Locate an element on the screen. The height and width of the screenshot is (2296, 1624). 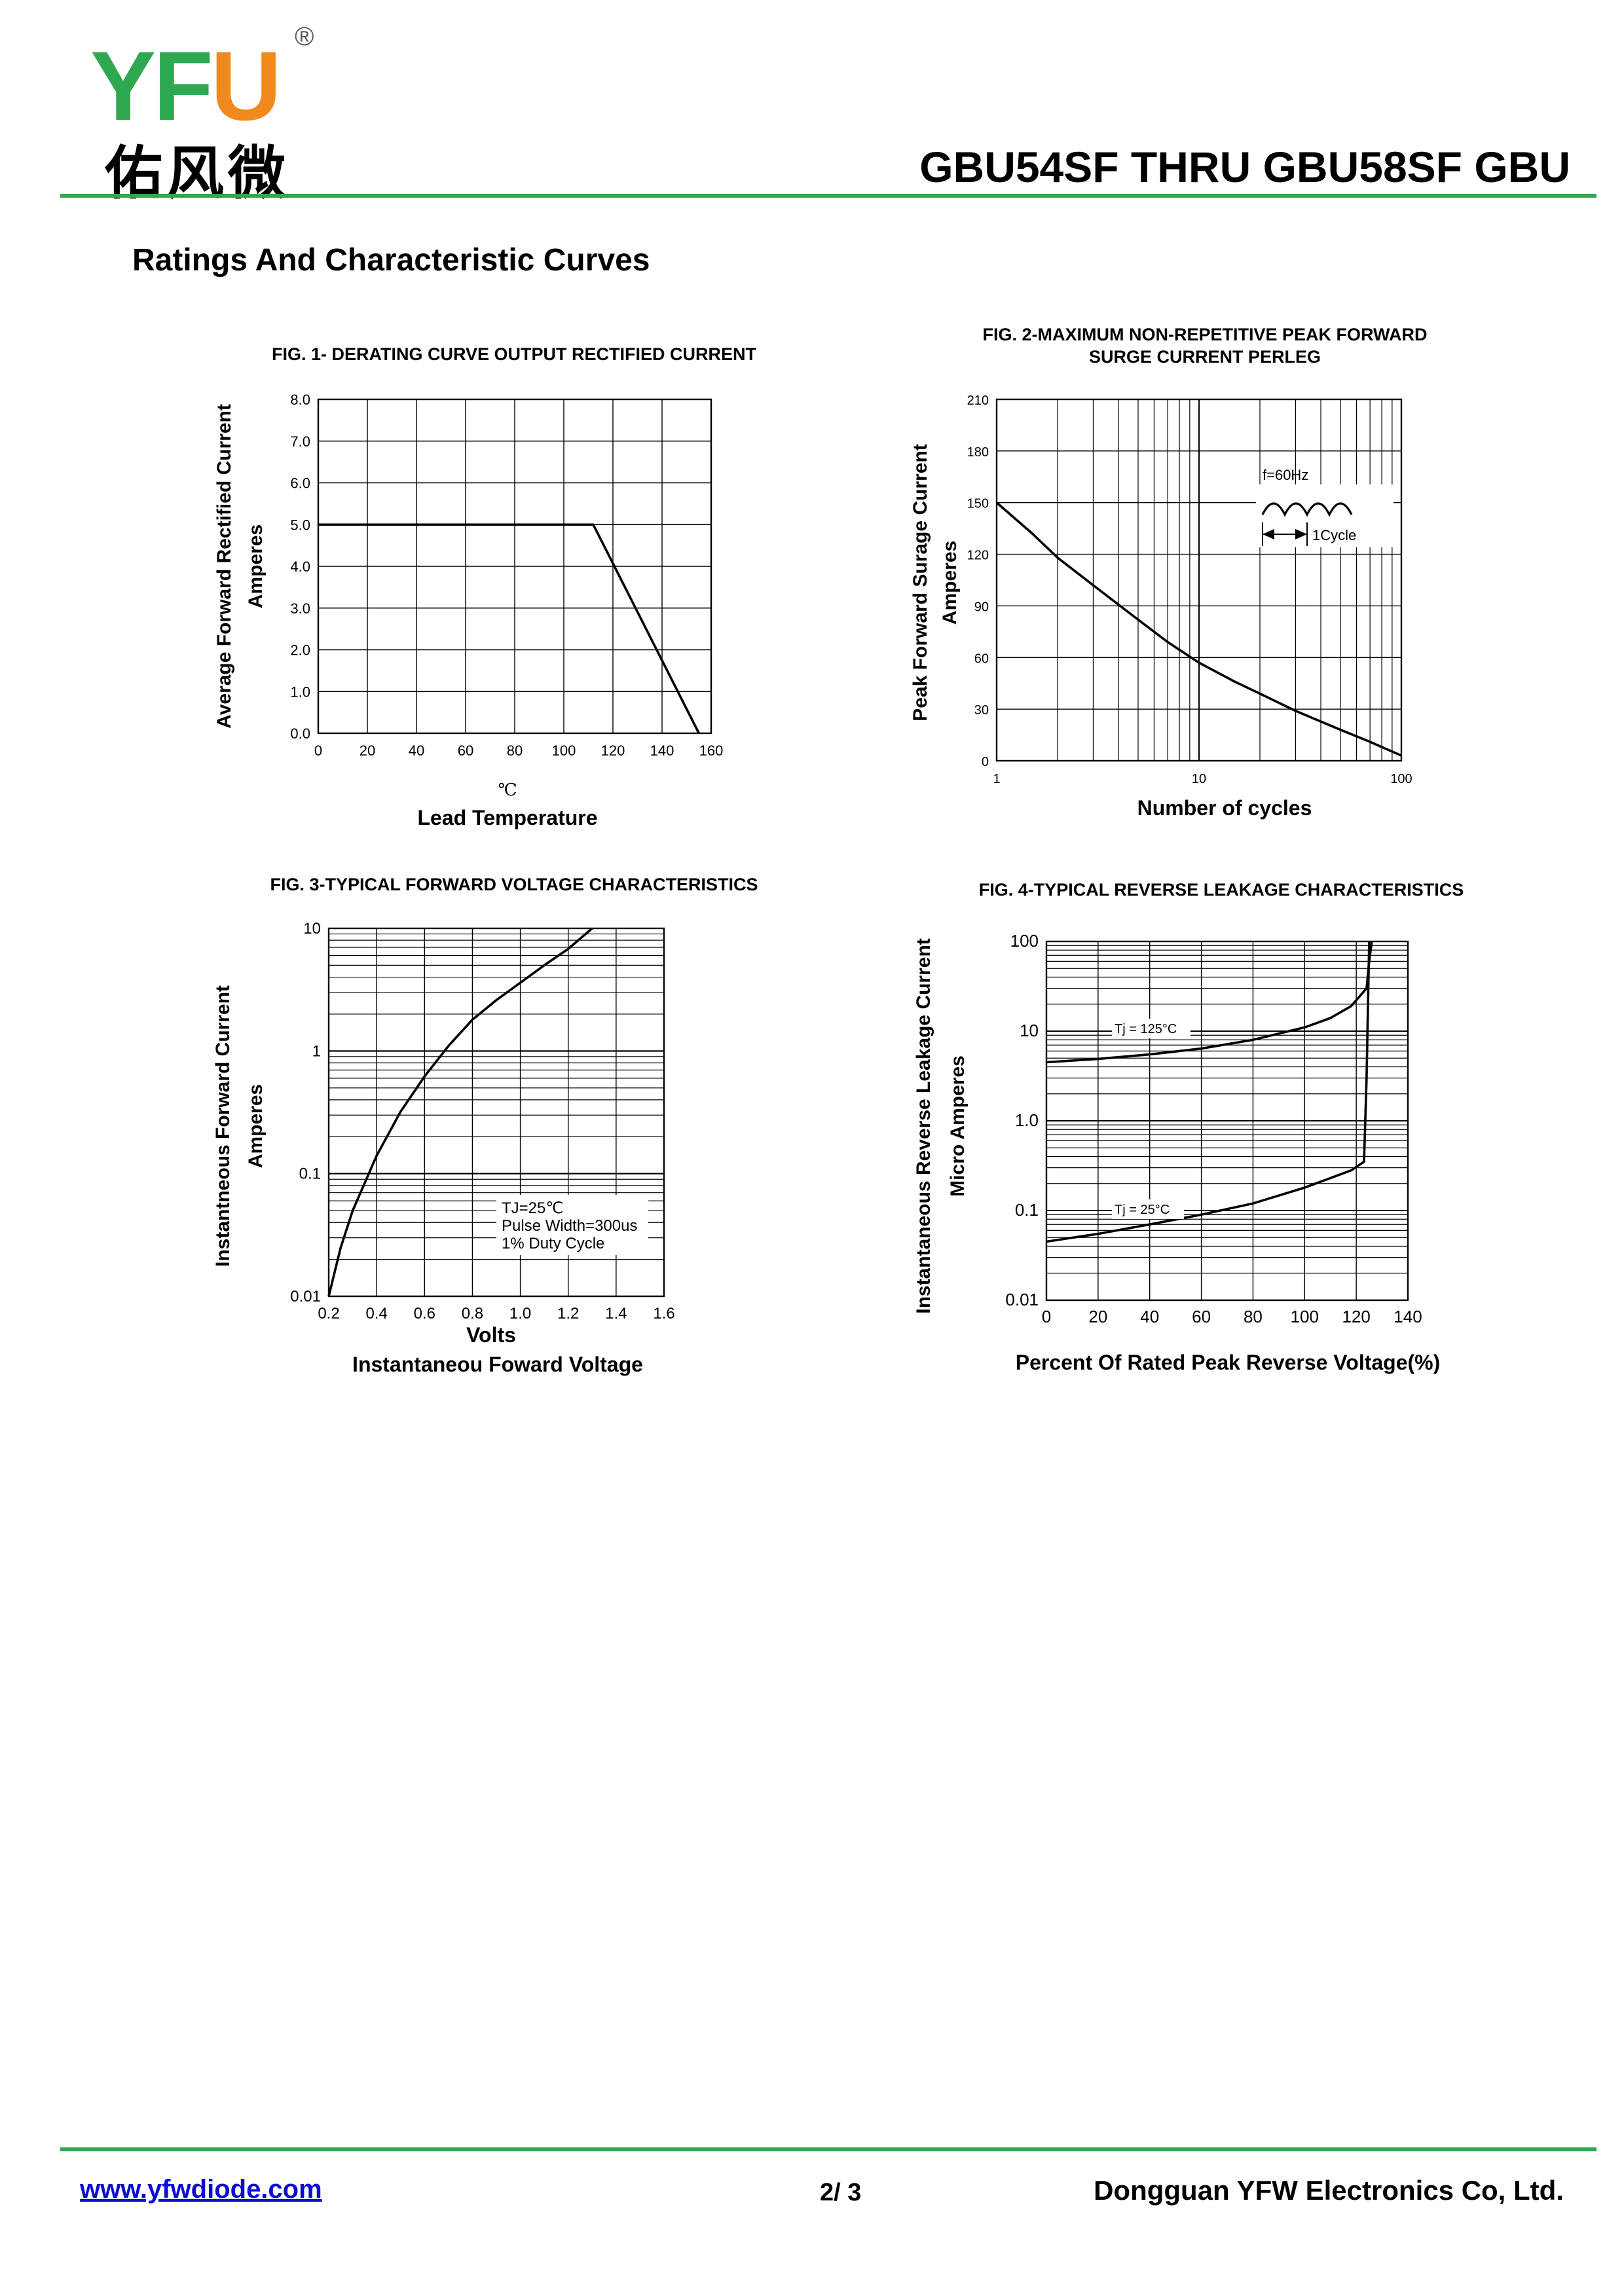
registered-mark: ® is located at coordinates (304, 36).